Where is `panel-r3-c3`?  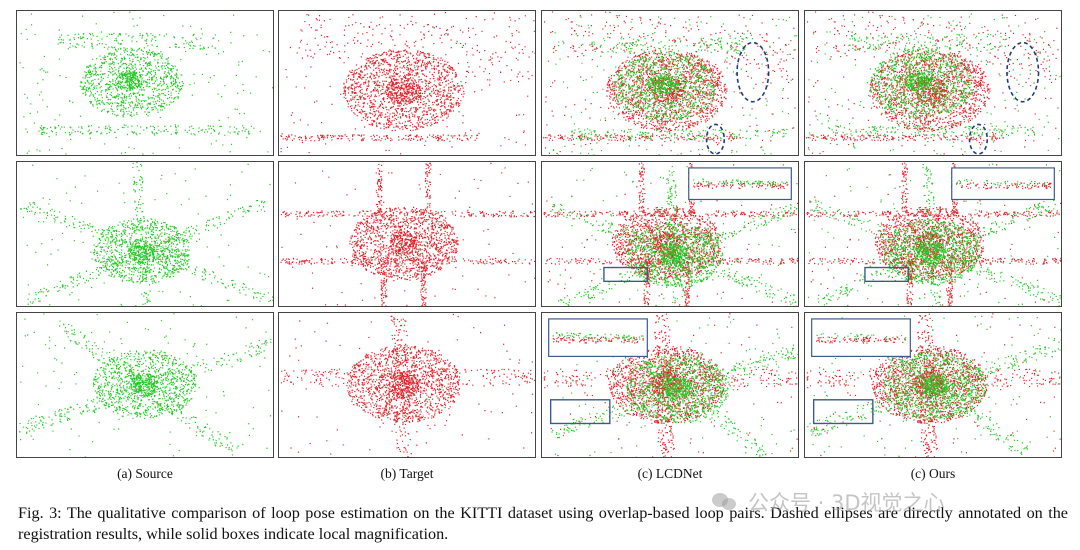
panel-r3-c3 is located at coordinates (670, 385).